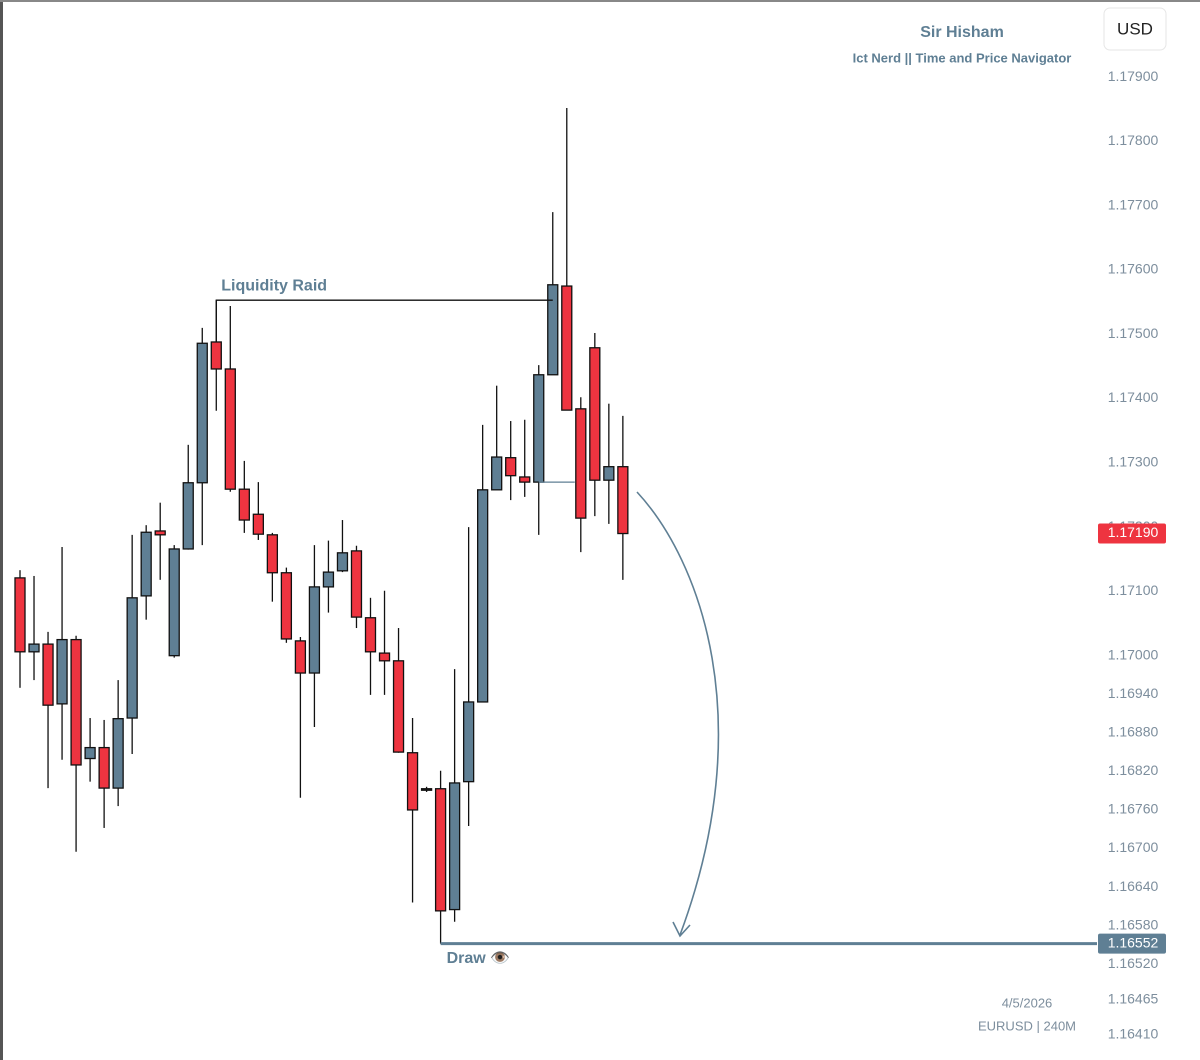 This screenshot has width=1200, height=1060. I want to click on projection-arrow, so click(678, 713).